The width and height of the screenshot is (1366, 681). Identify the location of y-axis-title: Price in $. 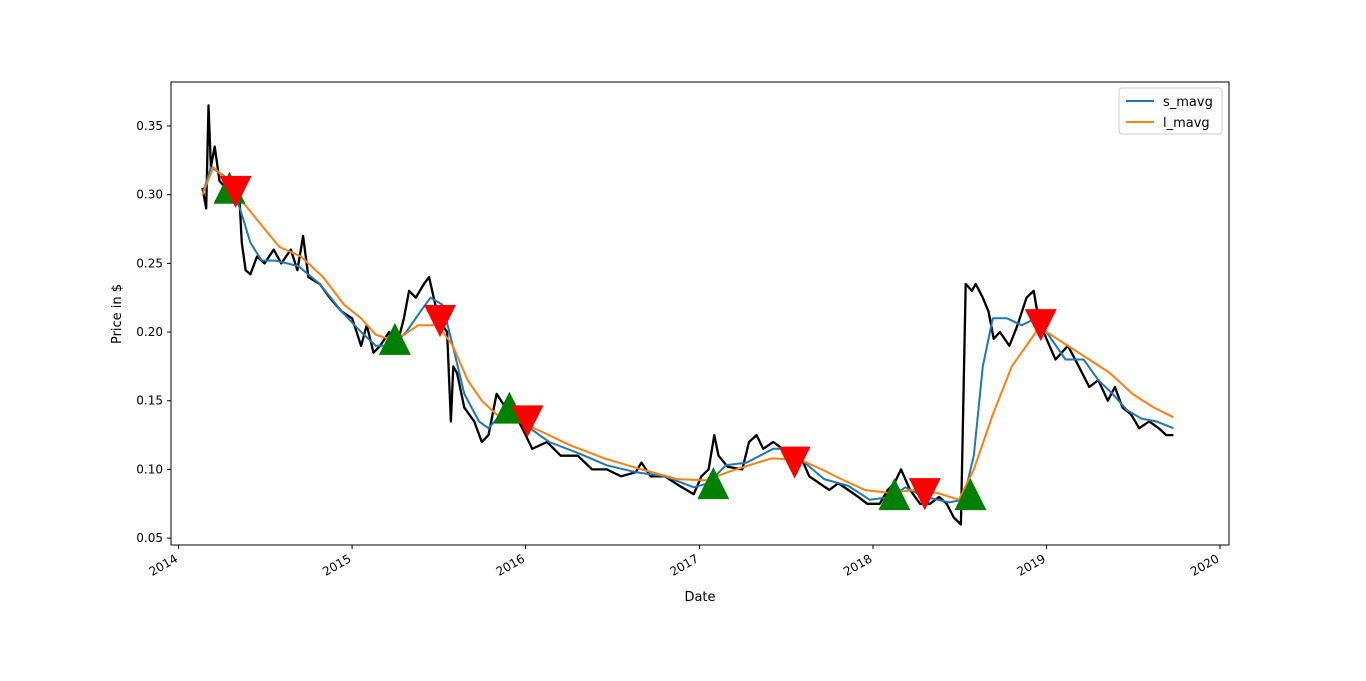
(117, 314).